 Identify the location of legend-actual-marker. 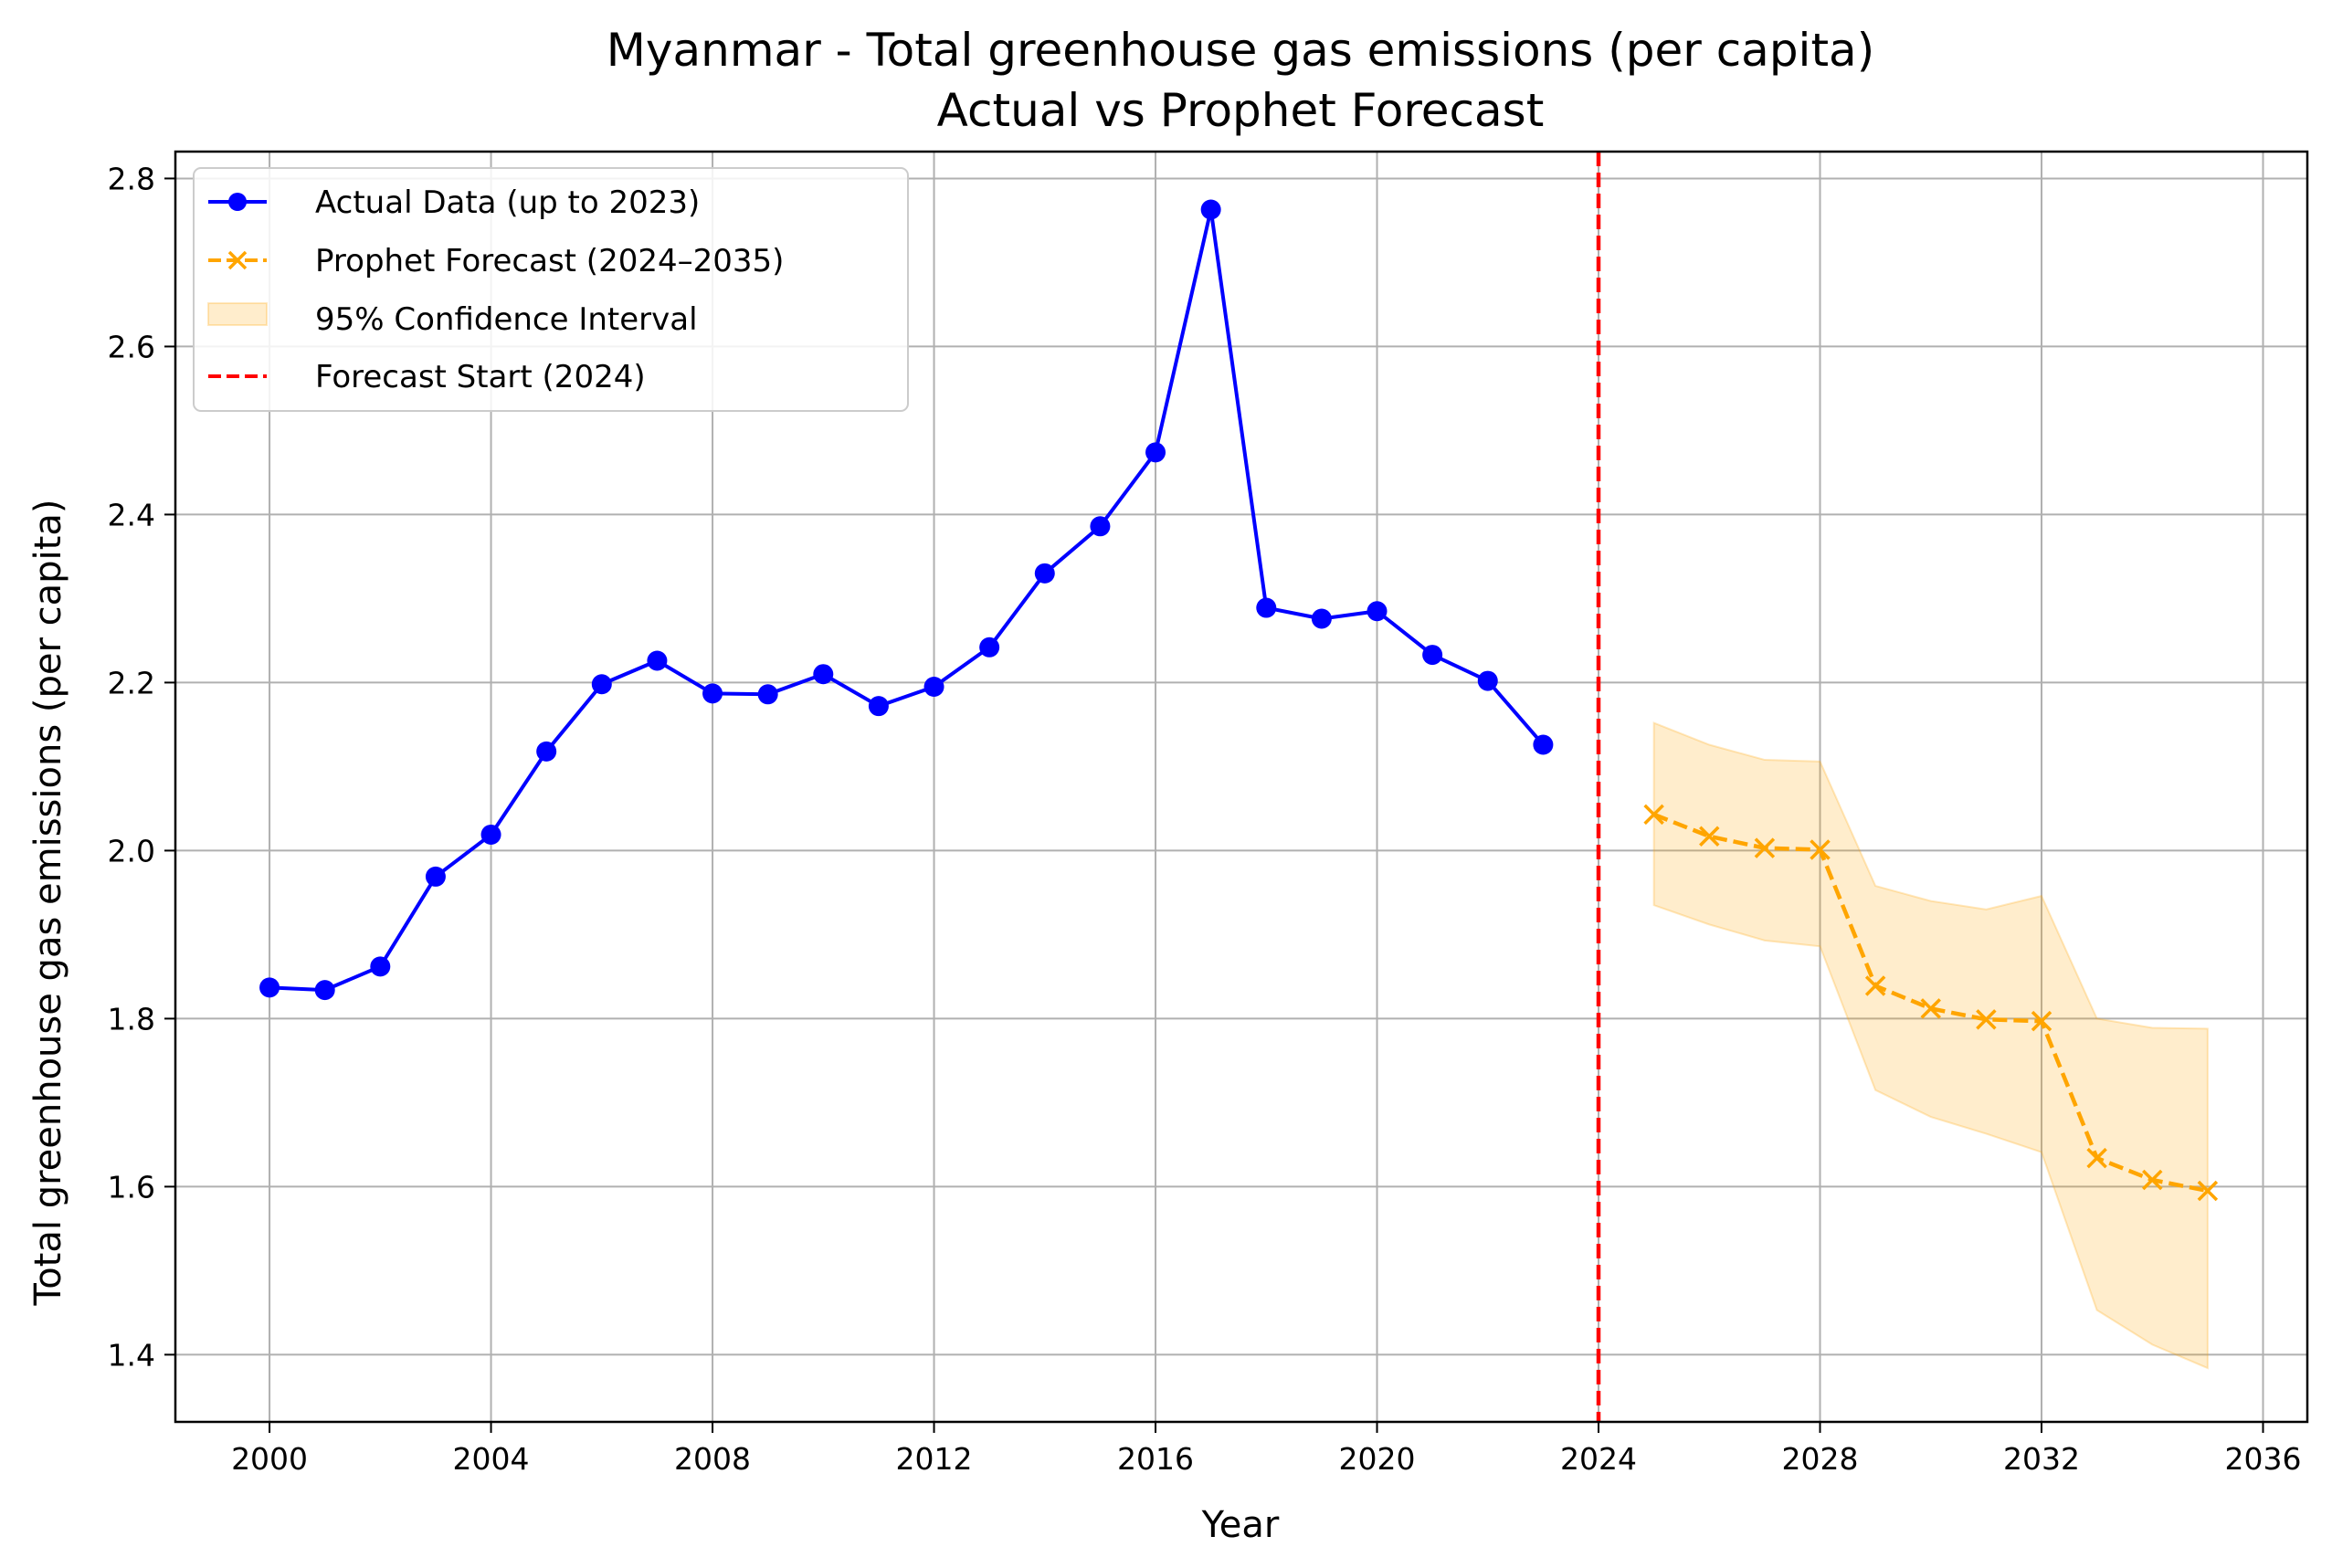
(237, 202).